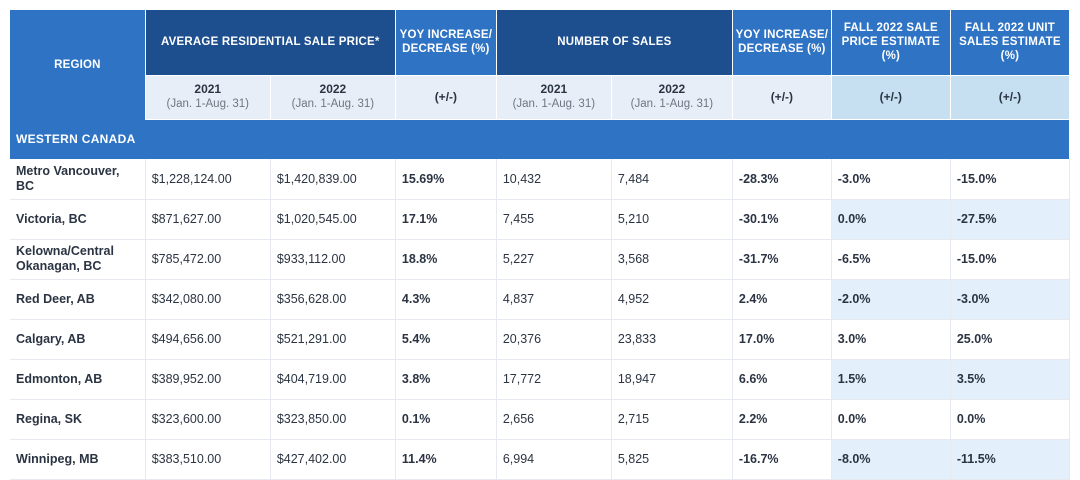 The width and height of the screenshot is (1080, 480). Describe the element at coordinates (333, 179) in the screenshot. I see `price-2022-cell: $1,420,839.00` at that location.